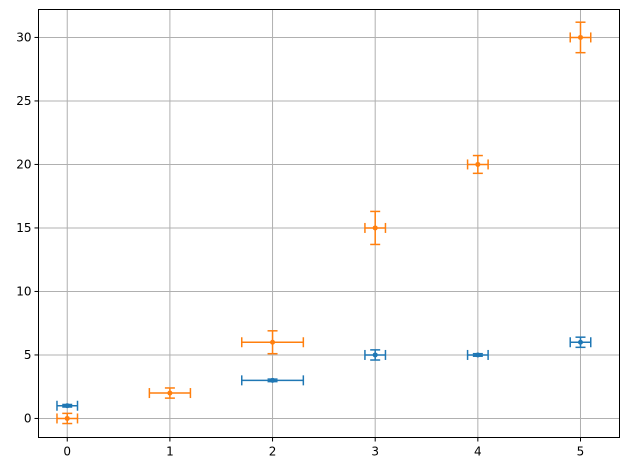 This screenshot has width=630, height=470. What do you see at coordinates (23, 164) in the screenshot?
I see `y-tick-label: 20` at bounding box center [23, 164].